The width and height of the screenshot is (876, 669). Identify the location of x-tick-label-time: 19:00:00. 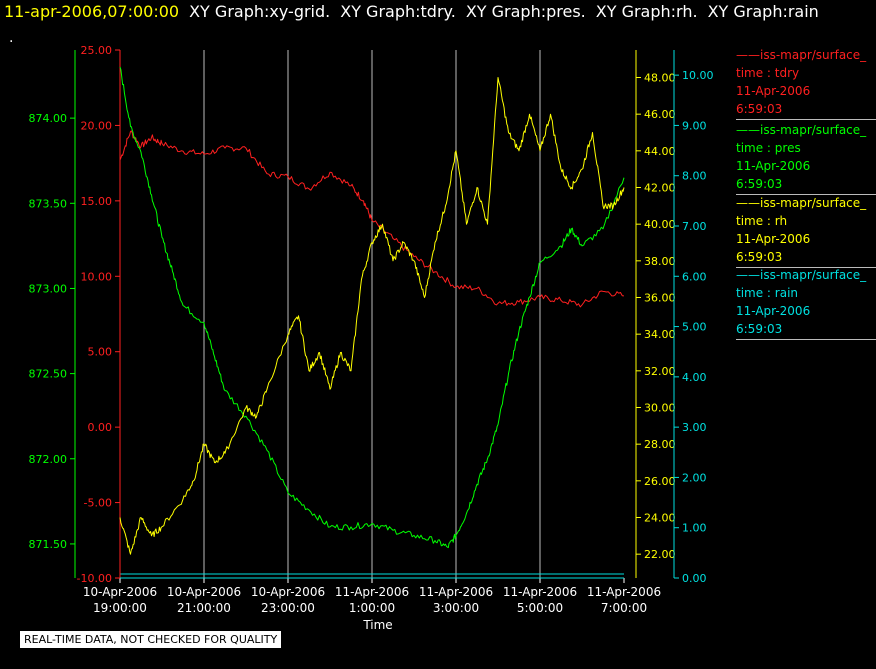
(120, 608).